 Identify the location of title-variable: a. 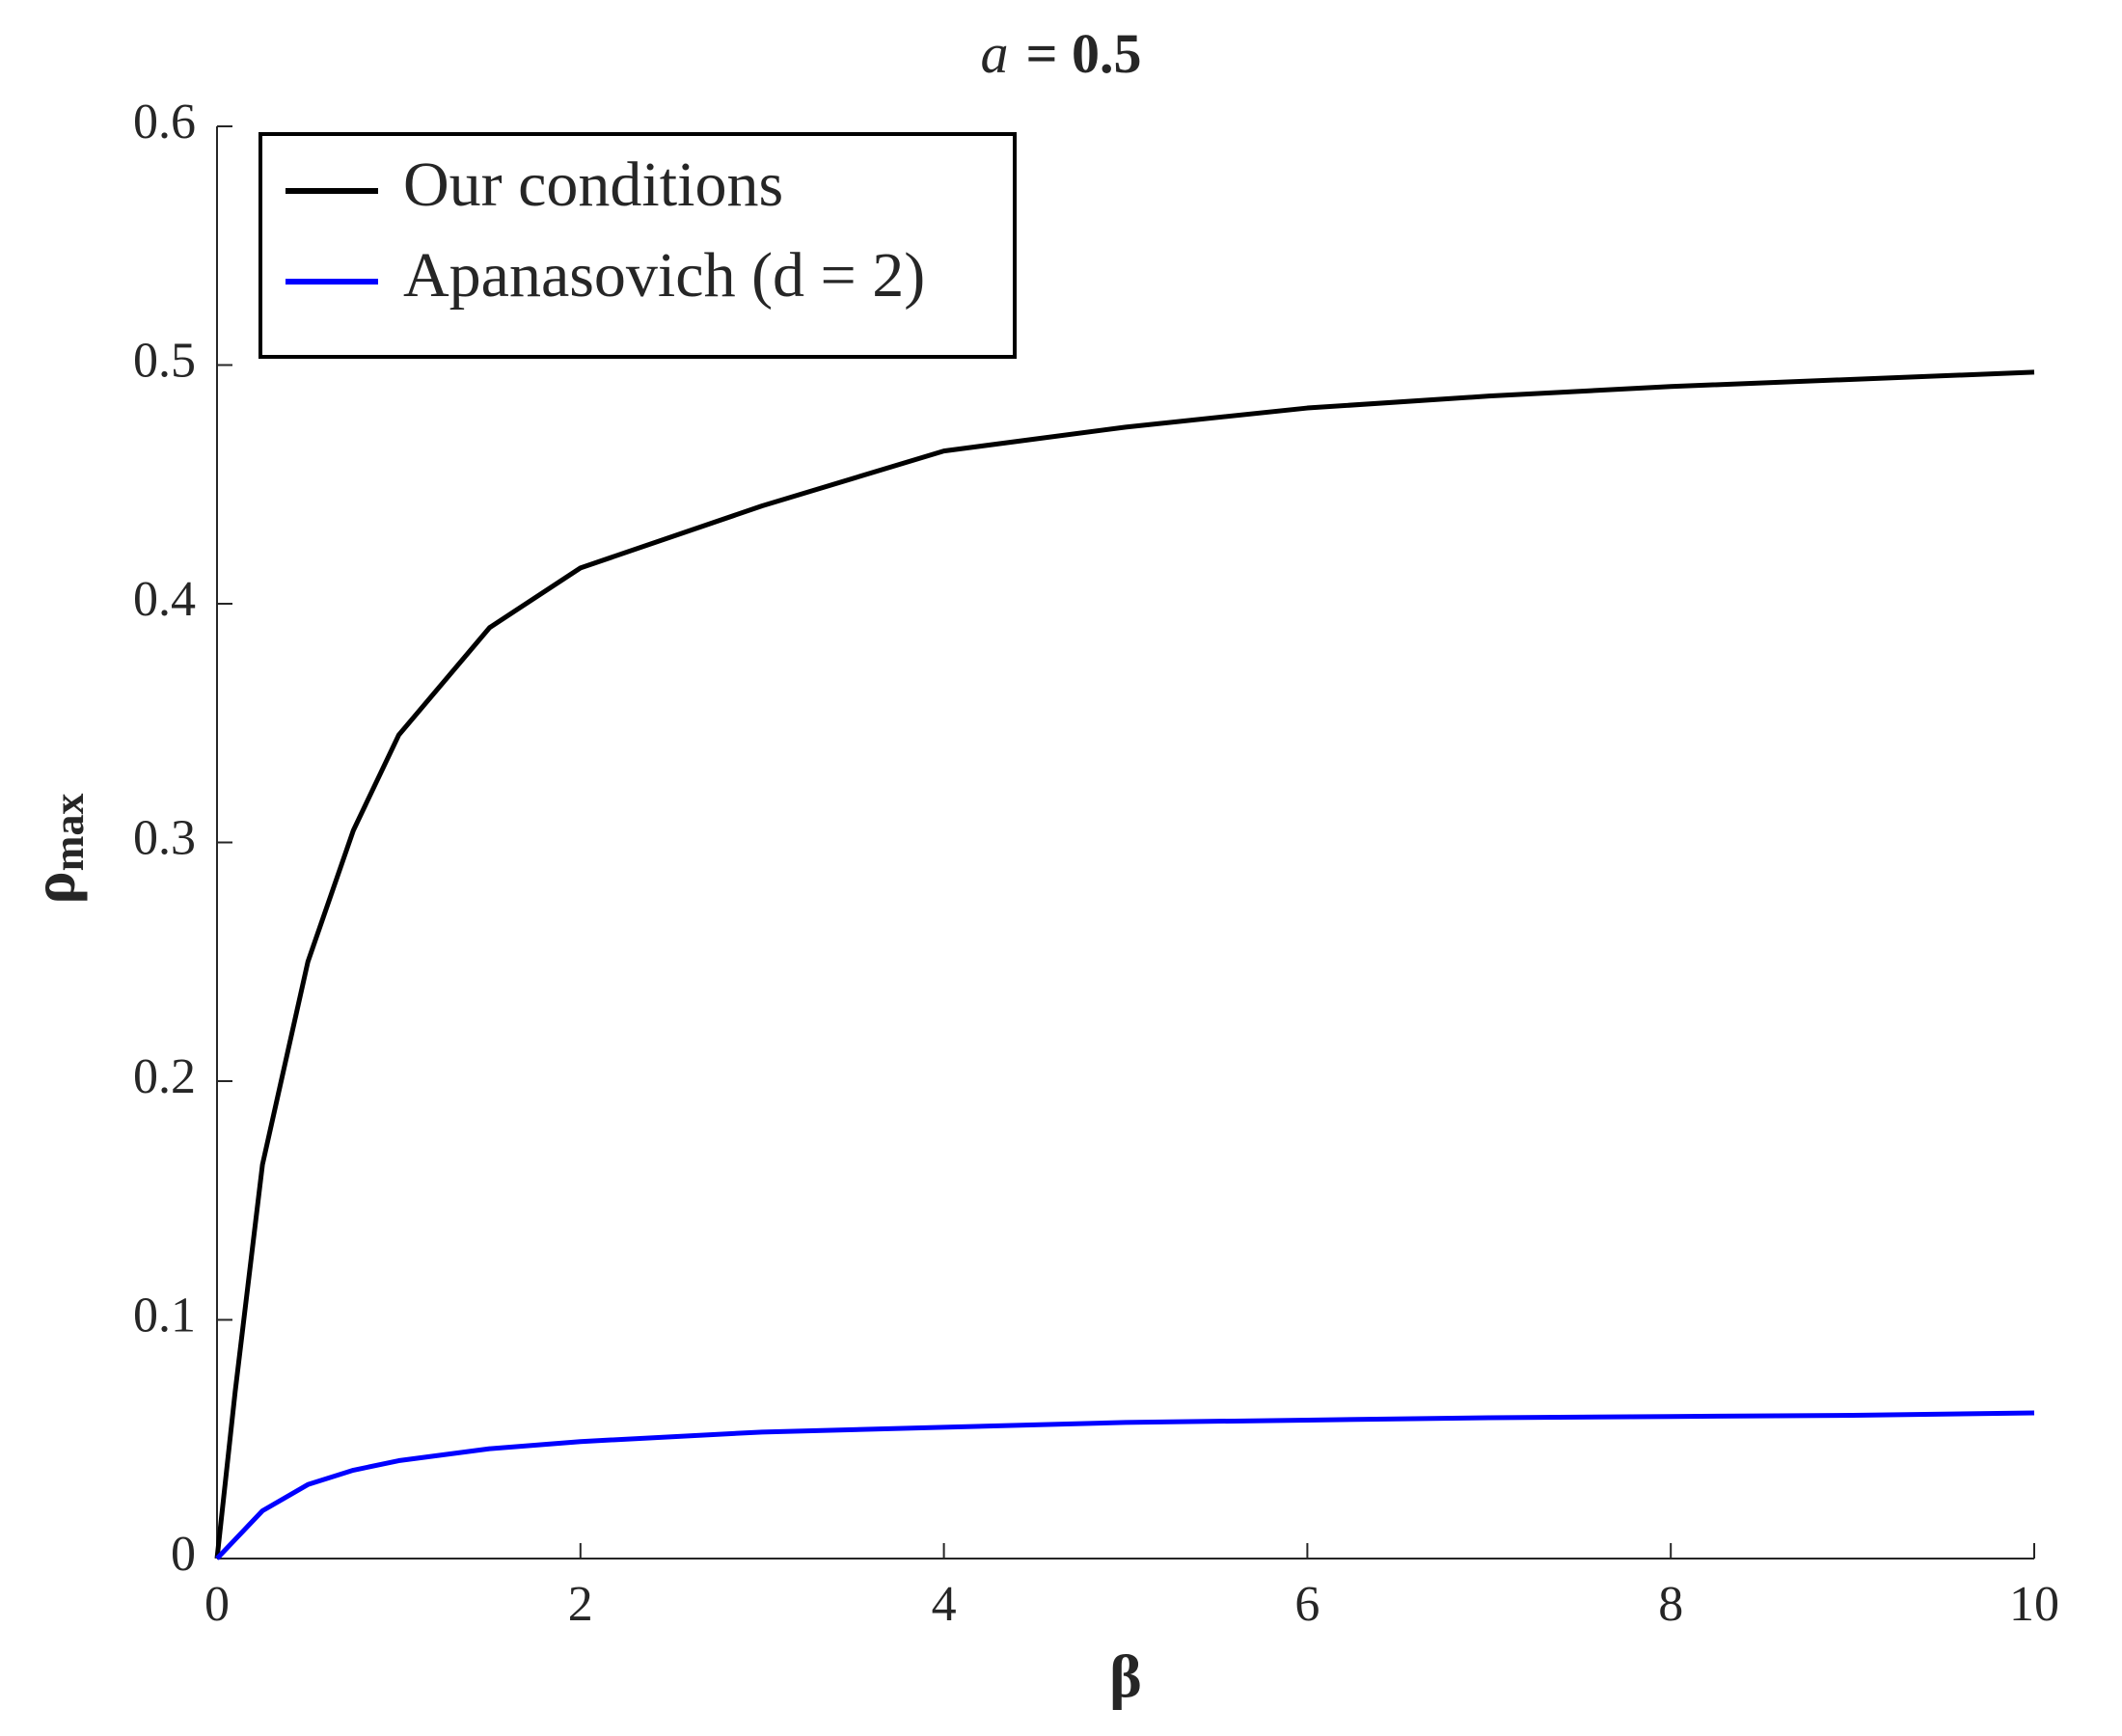
(994, 53).